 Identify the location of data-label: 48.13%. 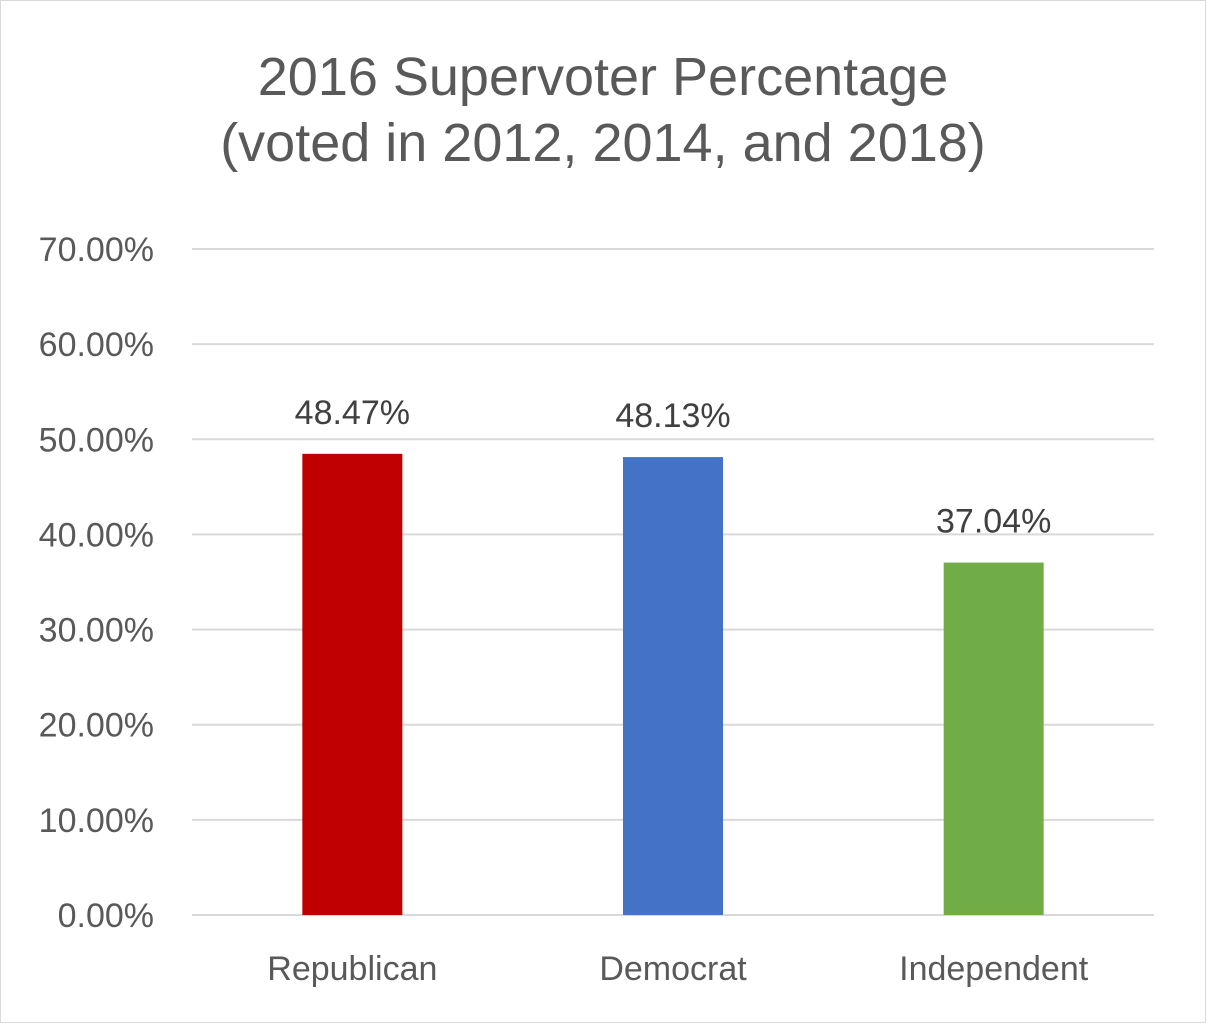
(672, 416).